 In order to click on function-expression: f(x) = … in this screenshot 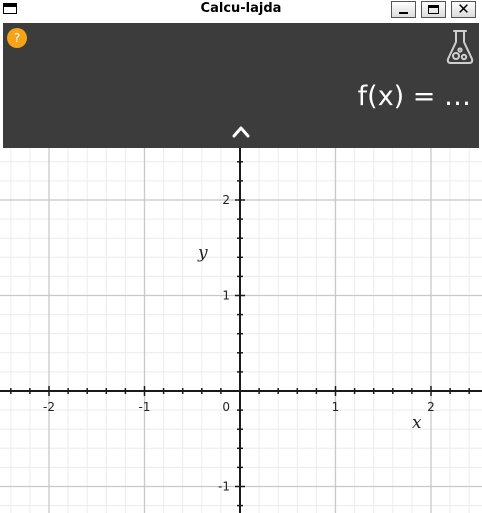, I will do `click(414, 96)`.